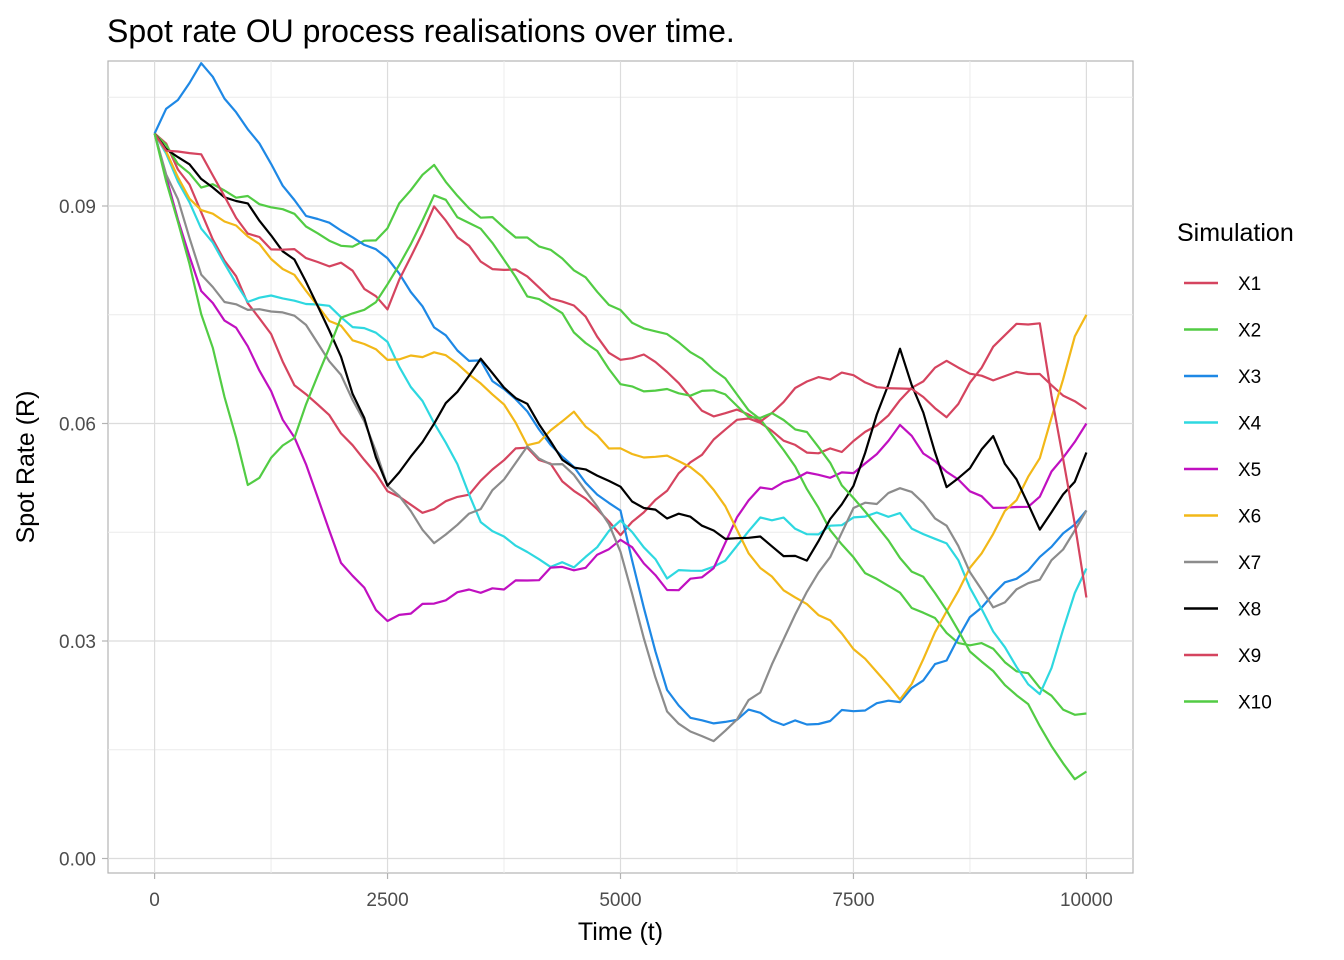  What do you see at coordinates (1249, 470) in the screenshot?
I see `legend-label-x5: X5` at bounding box center [1249, 470].